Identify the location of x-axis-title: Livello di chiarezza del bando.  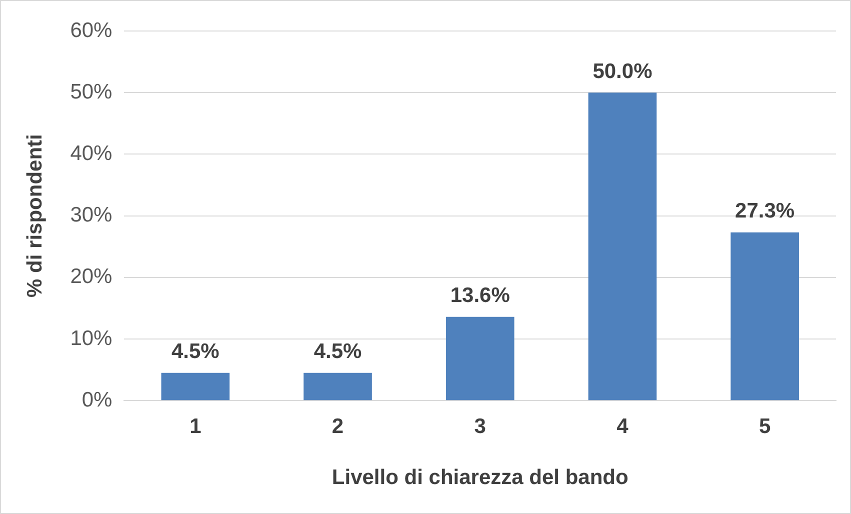
(480, 478).